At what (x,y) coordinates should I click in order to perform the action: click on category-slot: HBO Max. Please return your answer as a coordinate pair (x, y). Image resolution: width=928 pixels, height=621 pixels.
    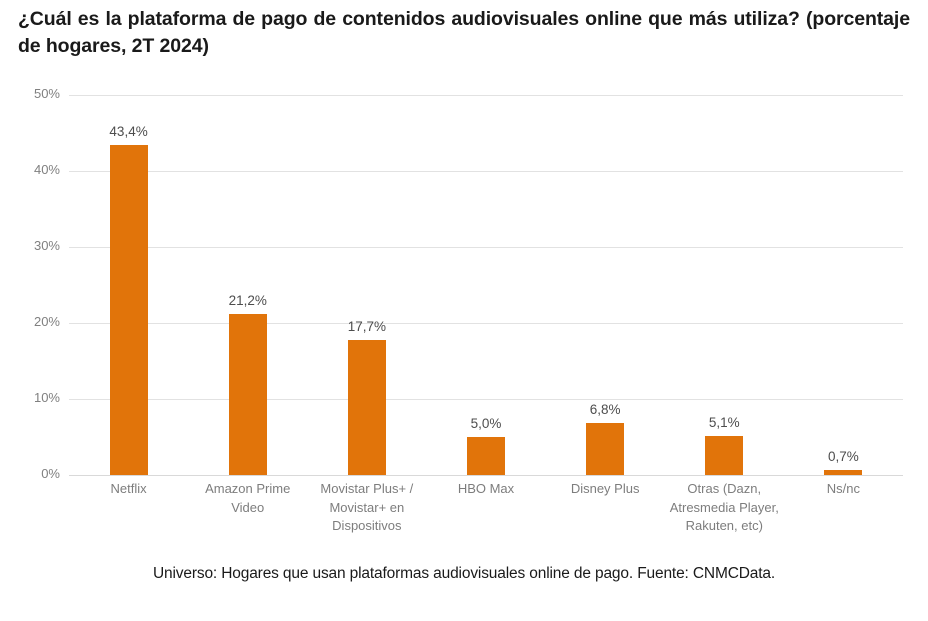
    Looking at the image, I should click on (485, 489).